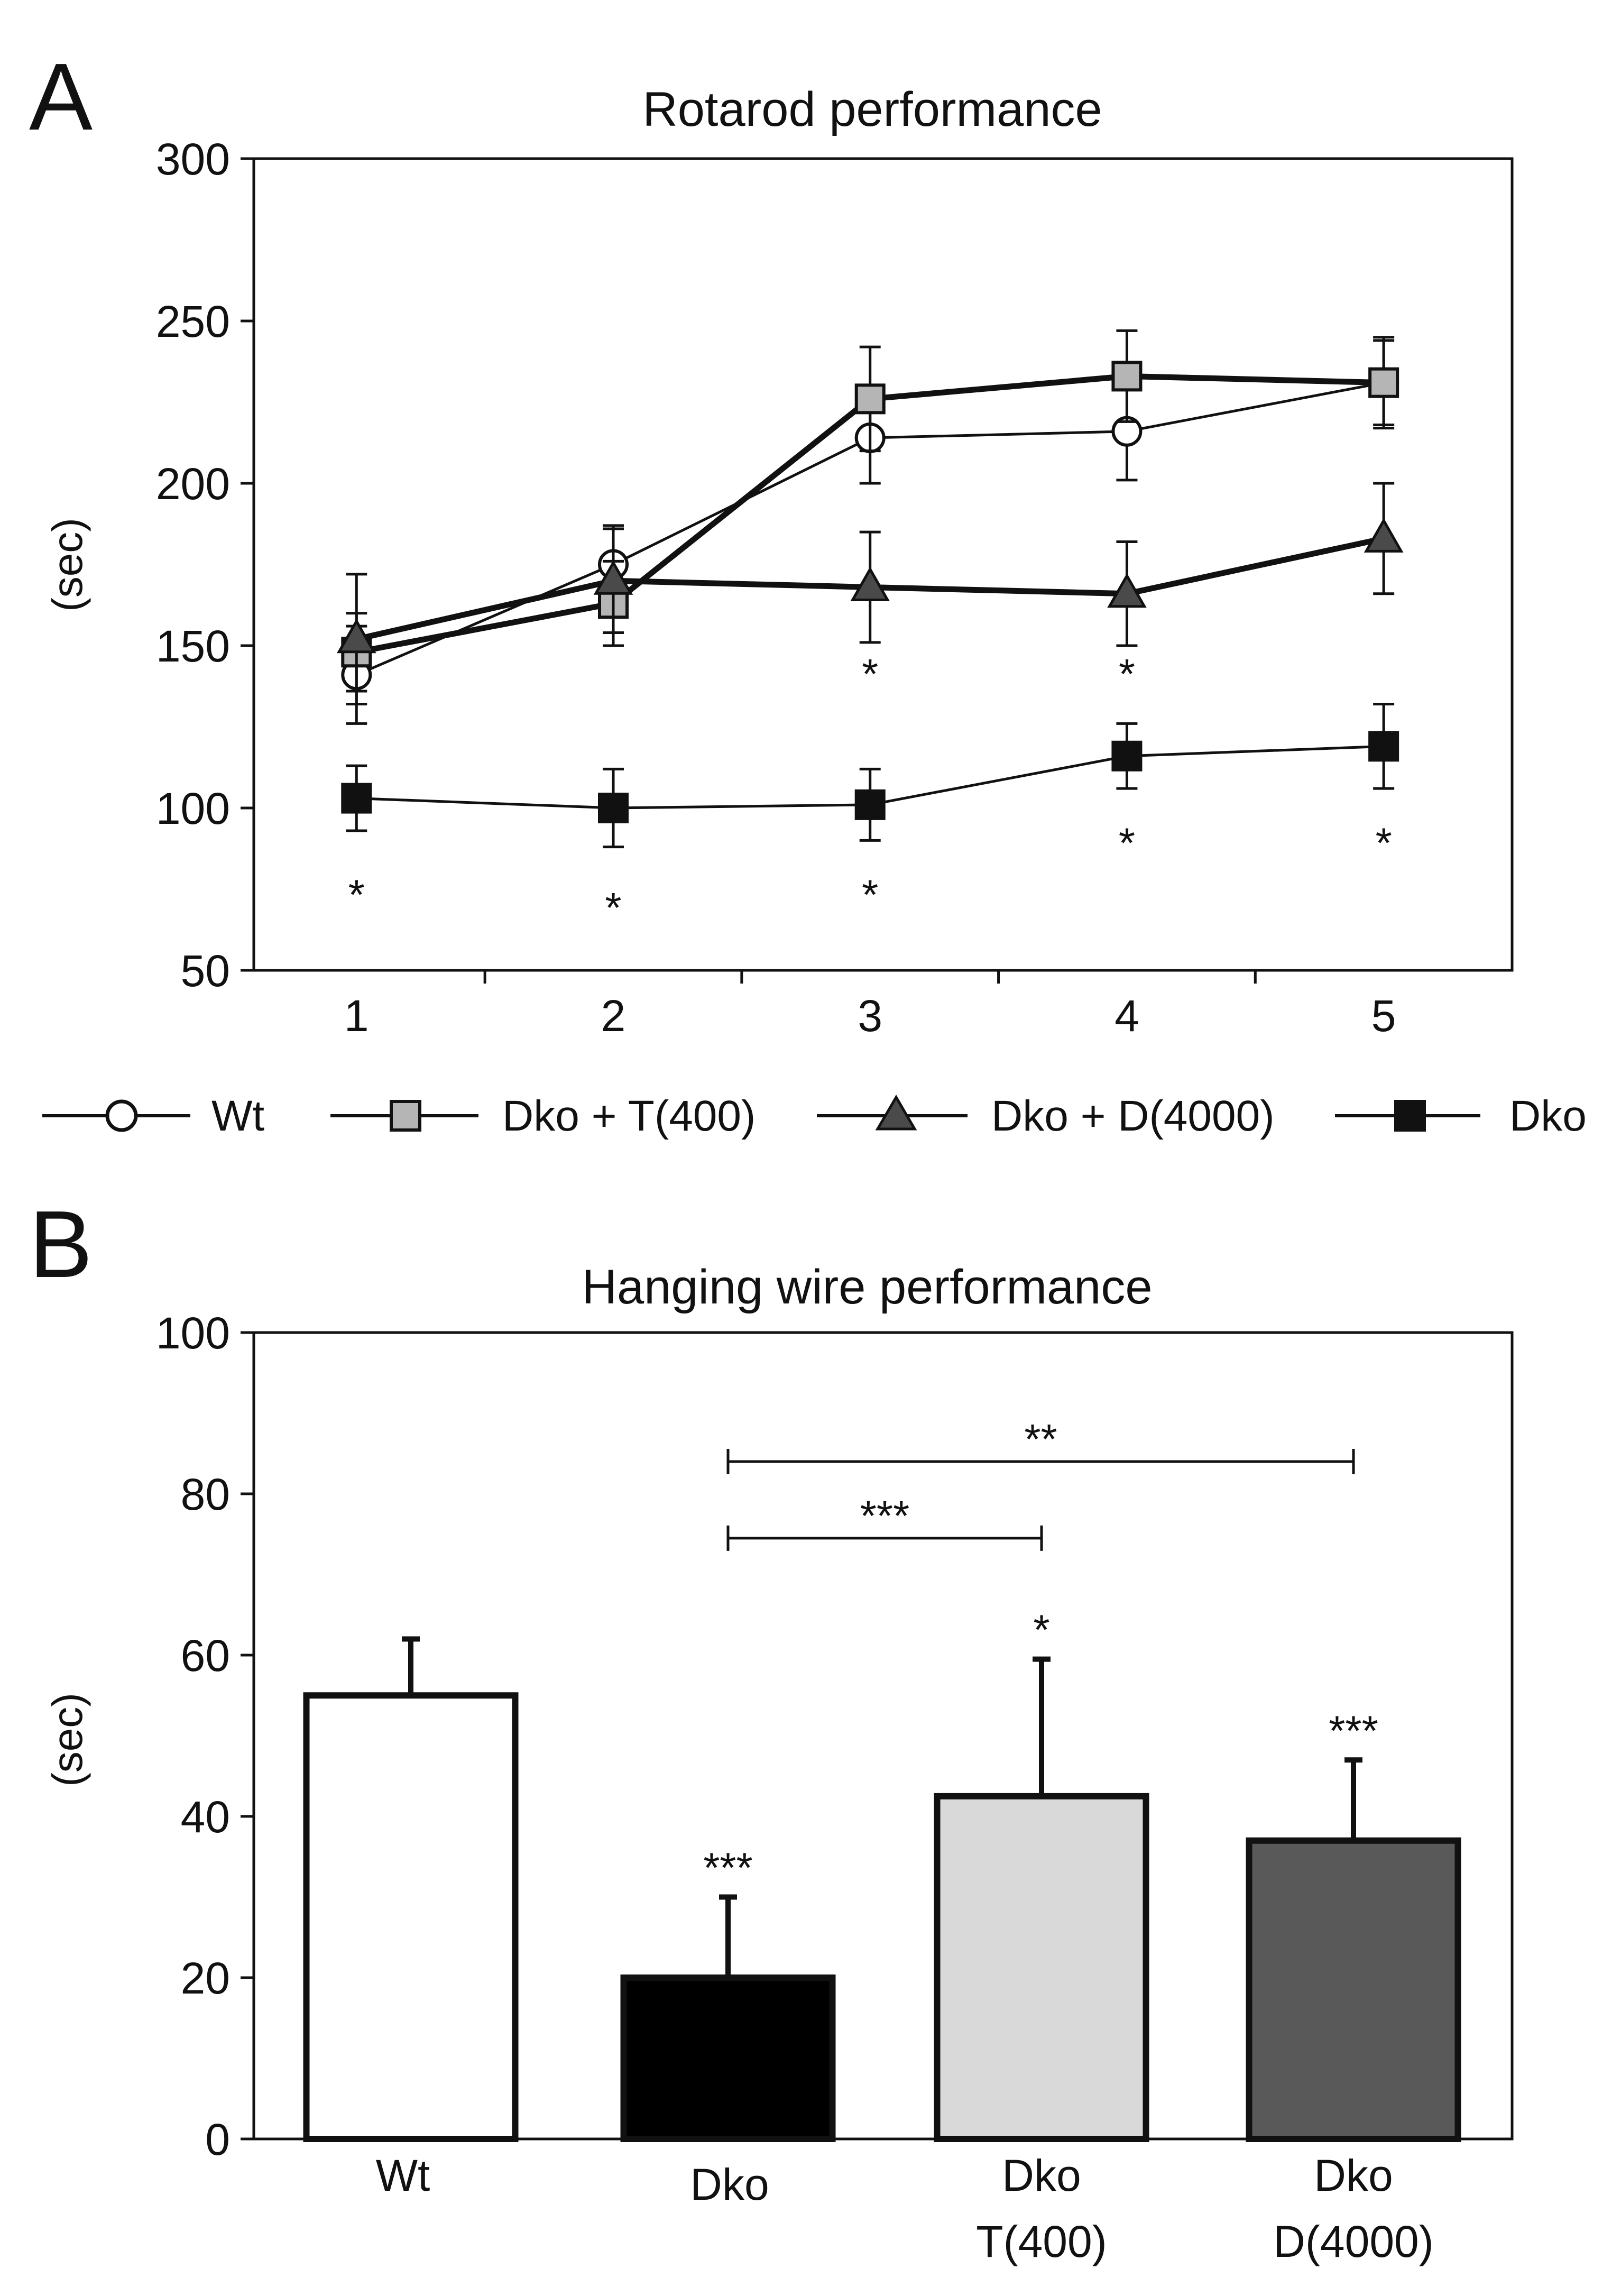  I want to click on rotarod-series, so click(870, 589).